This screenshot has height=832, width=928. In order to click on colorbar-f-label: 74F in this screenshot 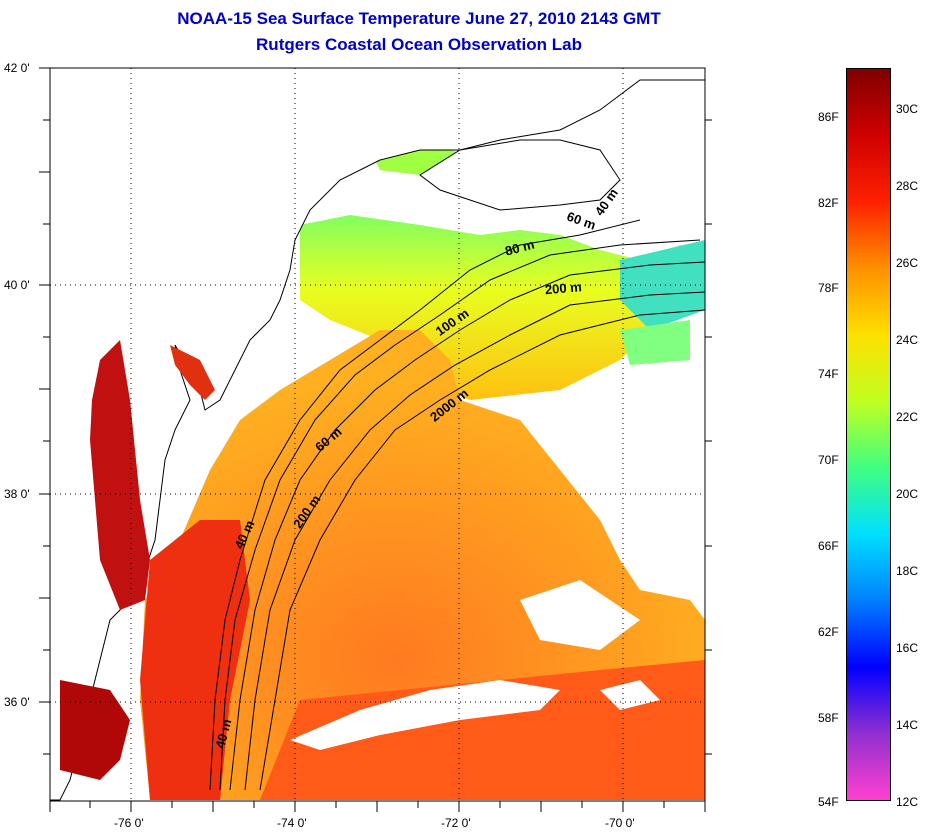, I will do `click(828, 374)`.